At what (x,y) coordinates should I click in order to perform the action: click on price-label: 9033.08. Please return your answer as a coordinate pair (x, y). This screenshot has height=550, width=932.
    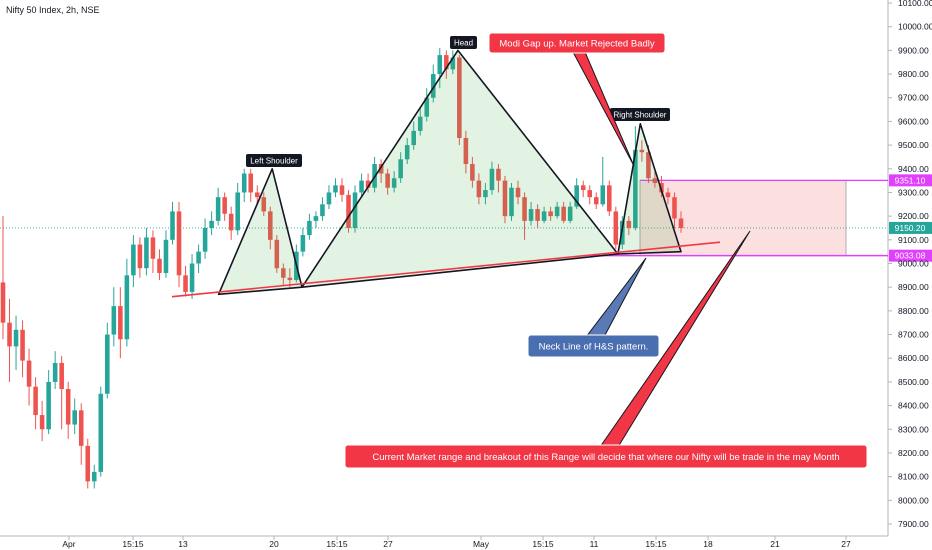
    Looking at the image, I should click on (910, 256).